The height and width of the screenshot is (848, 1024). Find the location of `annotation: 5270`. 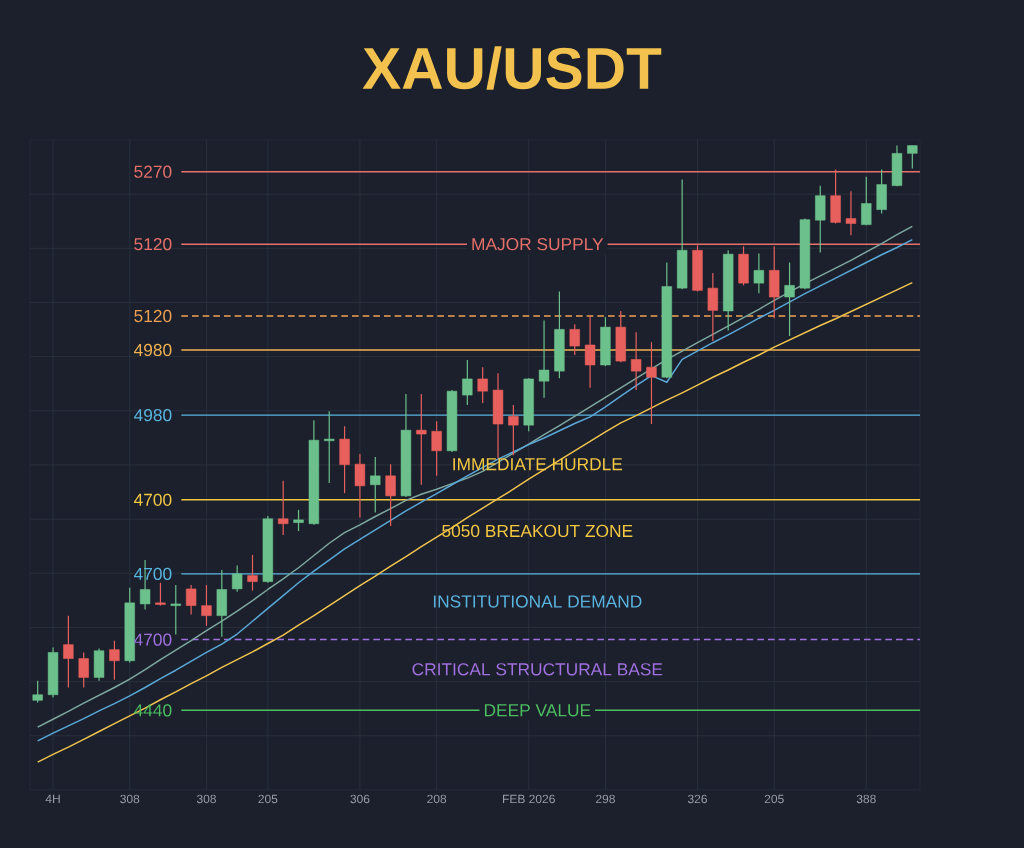

annotation: 5270 is located at coordinates (153, 171).